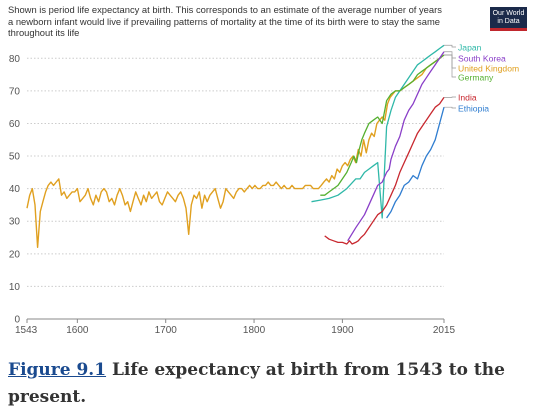 This screenshot has width=536, height=414. Describe the element at coordinates (15, 287) in the screenshot. I see `y-tick-label-10: 10` at that location.